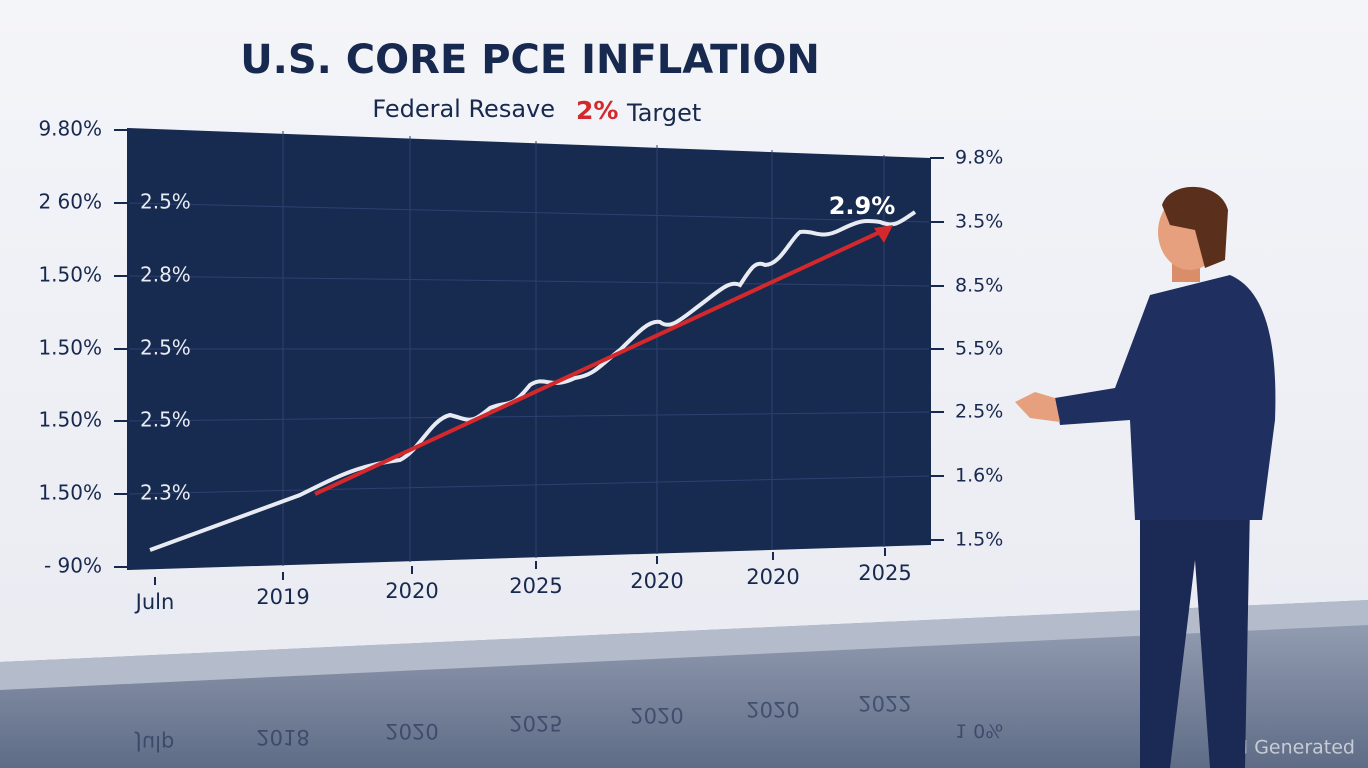 This screenshot has height=768, width=1368. I want to click on right-label: 1.5%, so click(979, 540).